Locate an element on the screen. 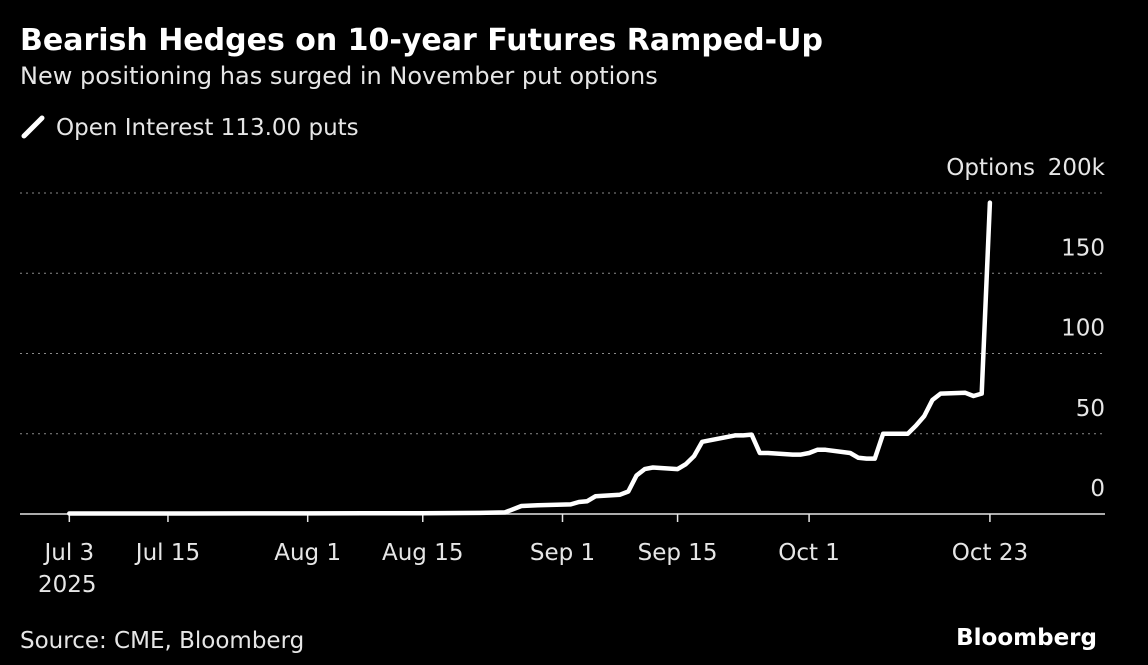 This screenshot has height=665, width=1148. x-tick-label: Jul 15 is located at coordinates (167, 553).